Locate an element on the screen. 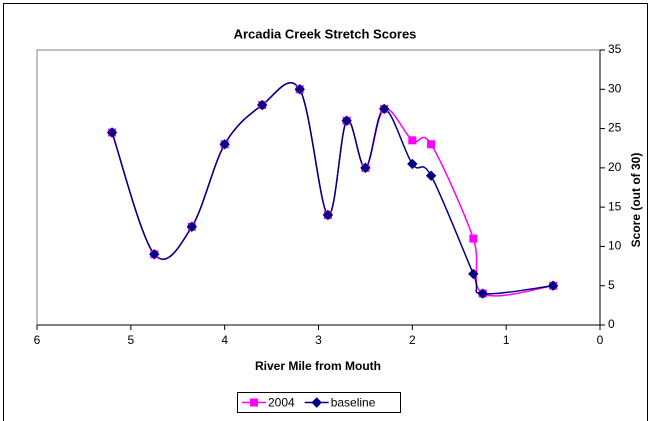 The image size is (651, 421). legend-label: baseline is located at coordinates (353, 403).